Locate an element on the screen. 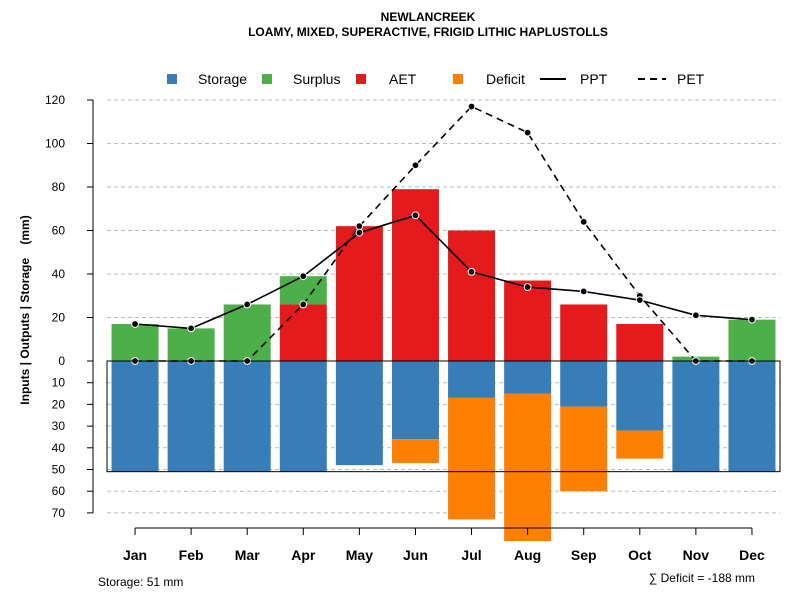 This screenshot has height=600, width=800. bar-storage-jan is located at coordinates (135, 416).